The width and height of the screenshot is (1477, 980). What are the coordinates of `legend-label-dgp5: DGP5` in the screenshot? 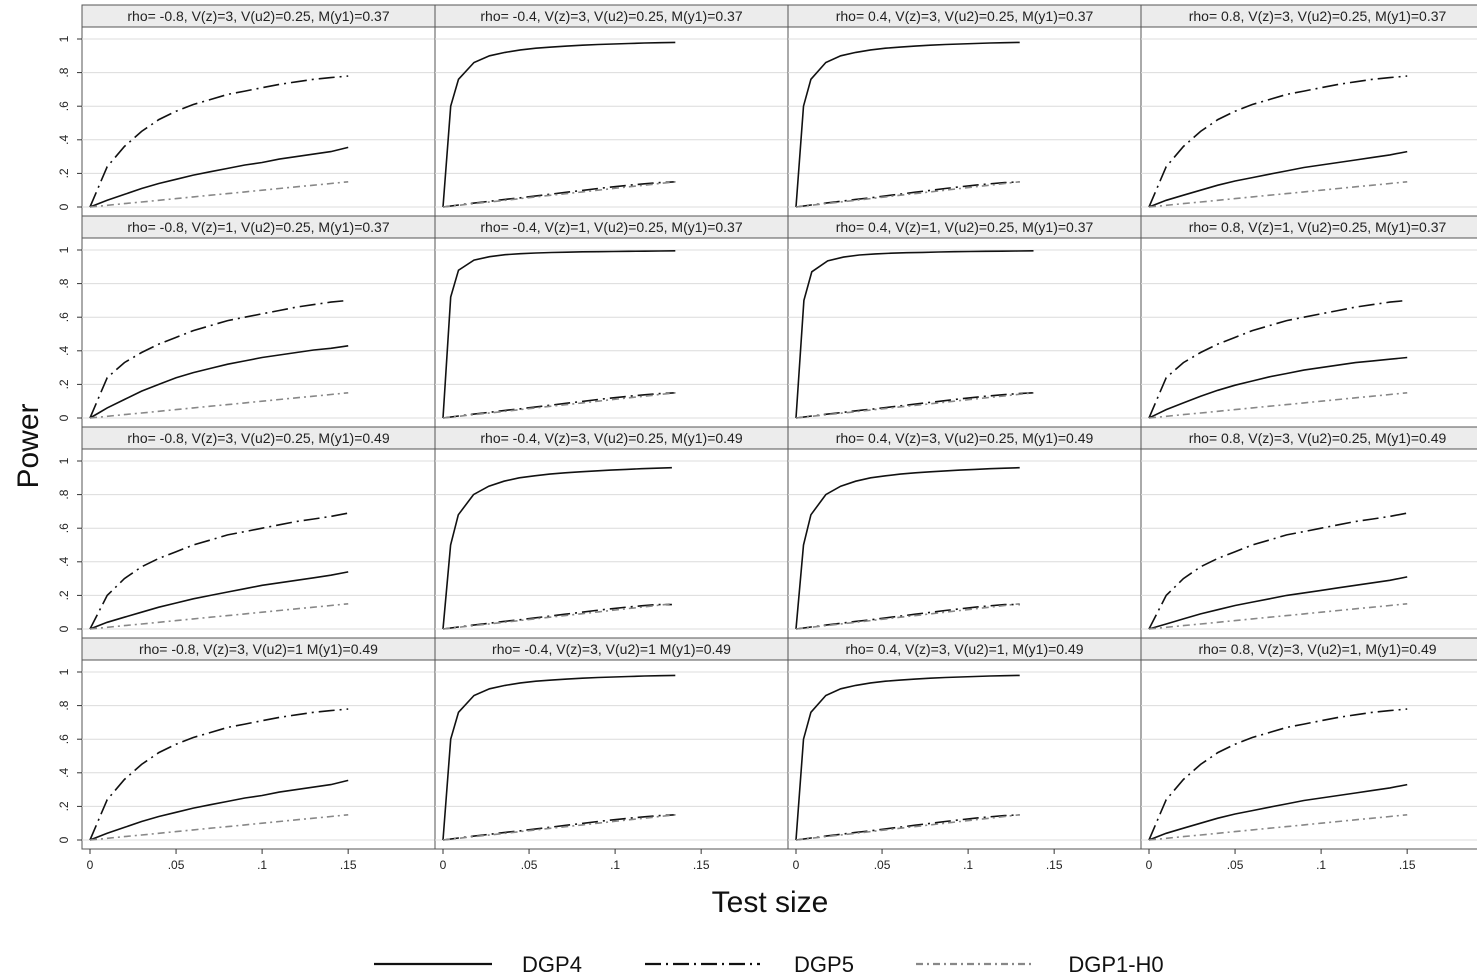 It's located at (824, 964).